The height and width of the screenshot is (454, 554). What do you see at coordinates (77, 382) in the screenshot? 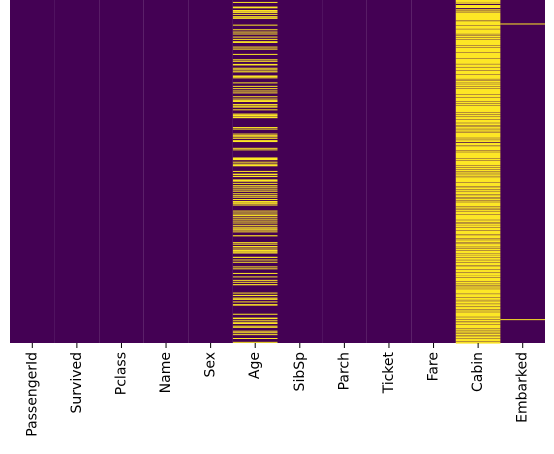
I see `x-tick-label: Survived` at bounding box center [77, 382].